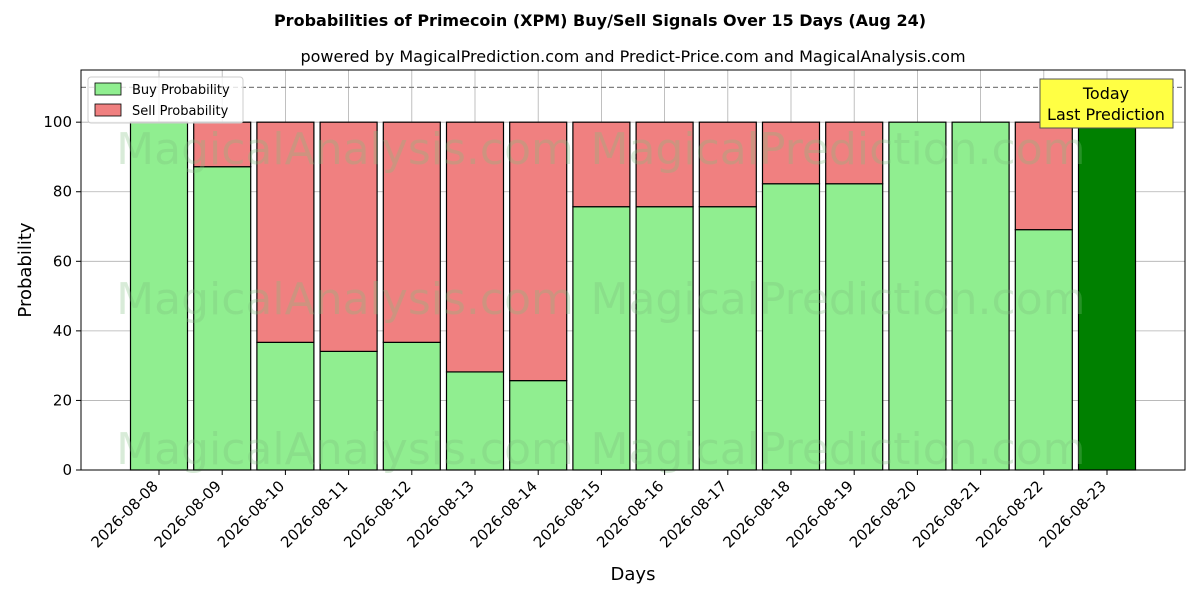  I want to click on legend: Buy Probability Sell Probability, so click(165, 100).